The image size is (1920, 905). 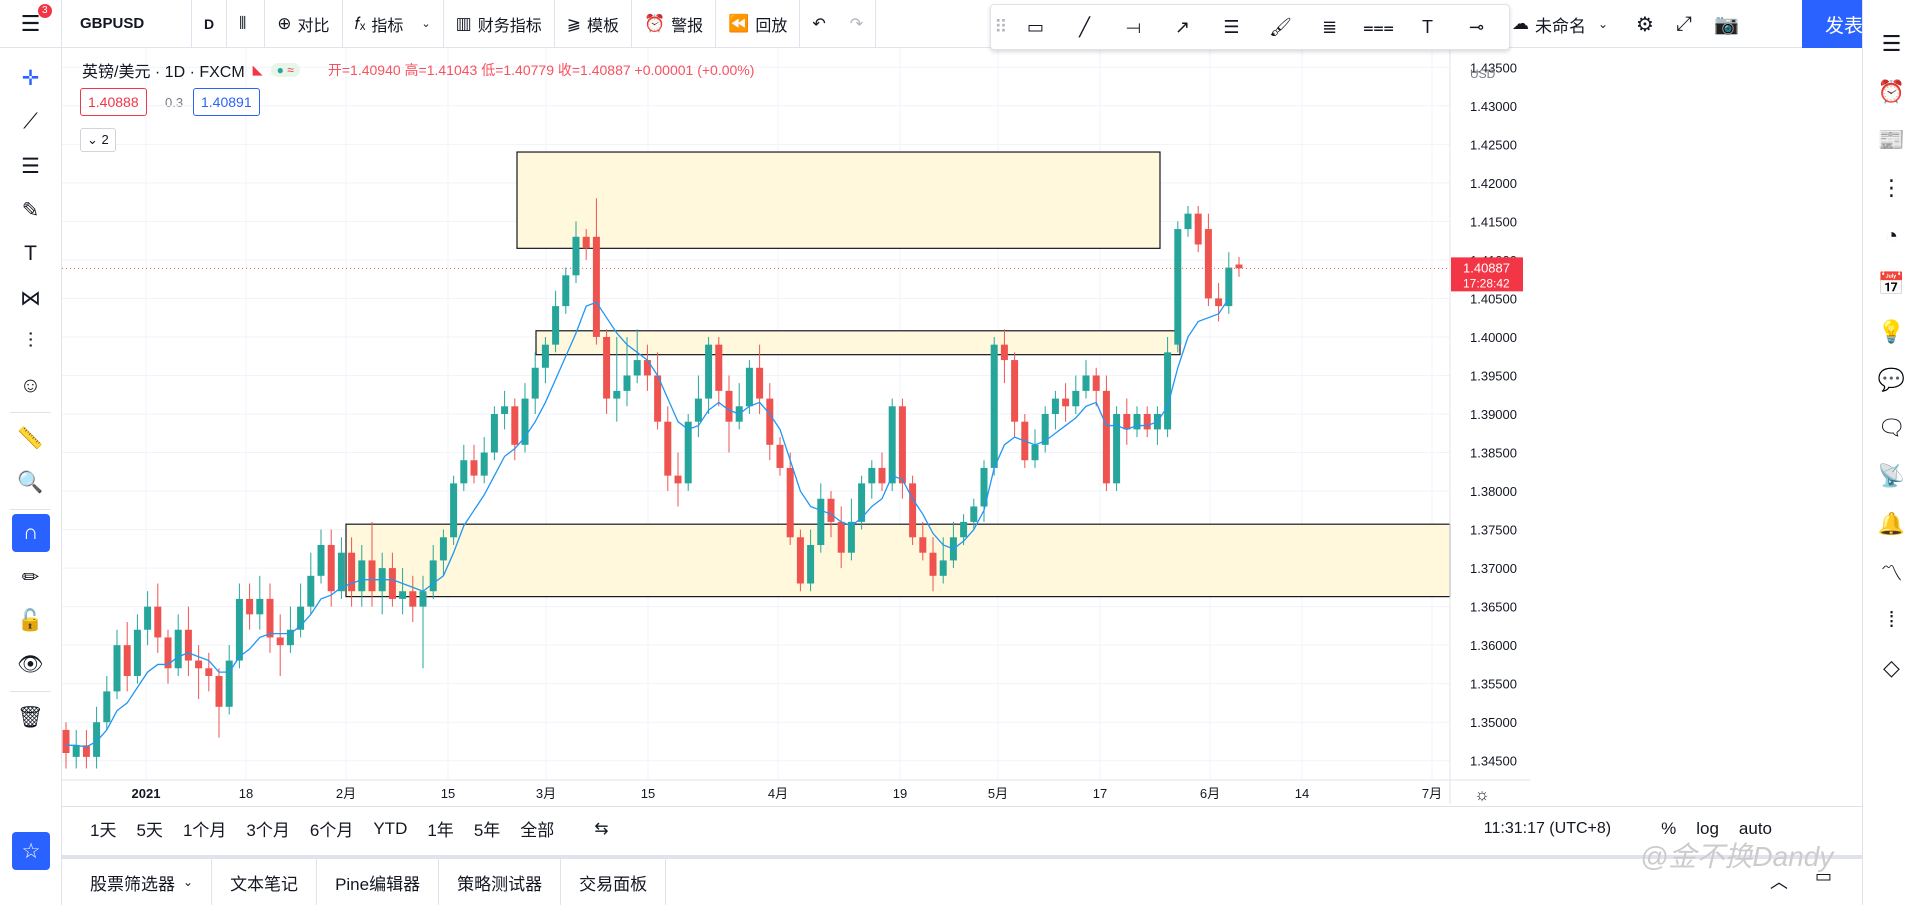 What do you see at coordinates (45, 10) in the screenshot?
I see `notification-badge: 3` at bounding box center [45, 10].